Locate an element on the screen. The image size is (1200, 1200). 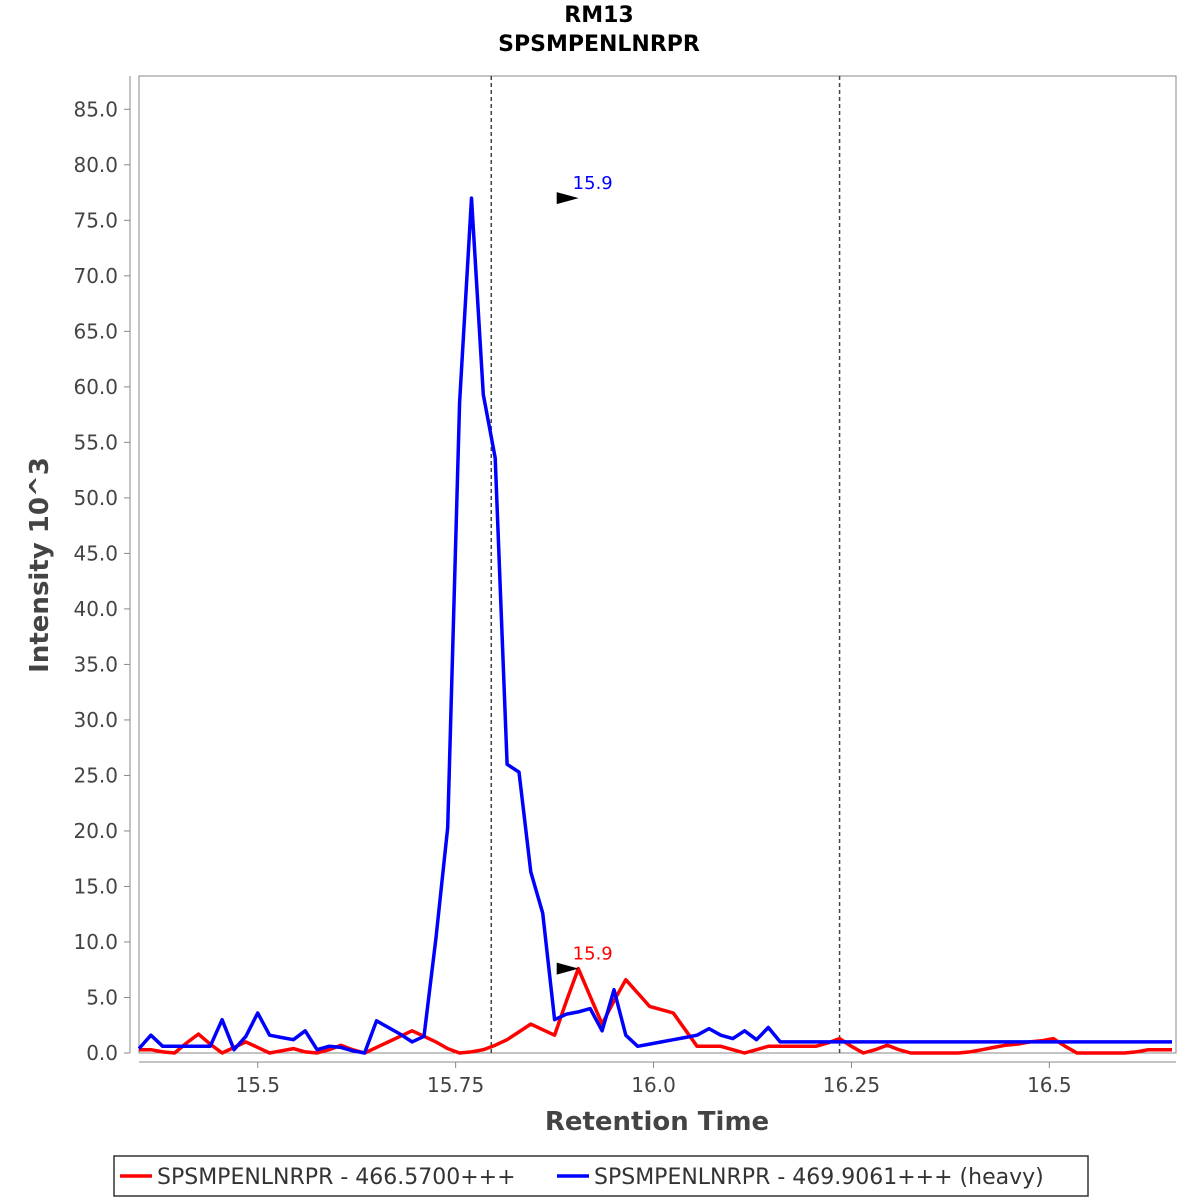
peak-annotations: 15.9 15.9 is located at coordinates (584, 574).